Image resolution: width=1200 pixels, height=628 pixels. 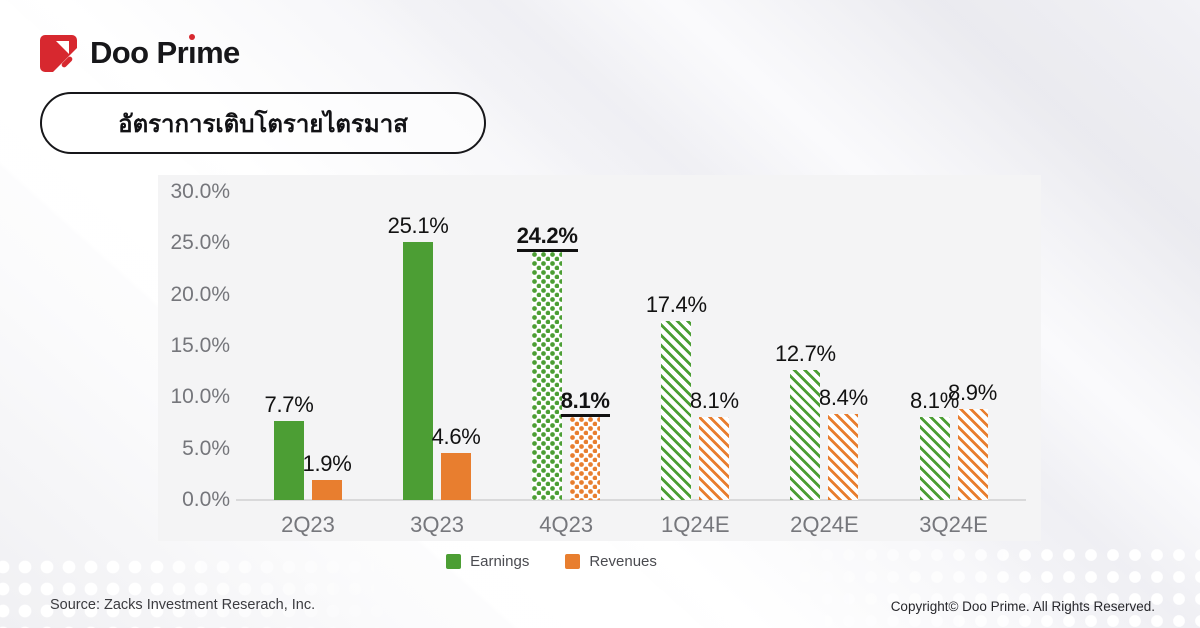 What do you see at coordinates (972, 392) in the screenshot?
I see `value-label-revenues-3q24e: 8.9%` at bounding box center [972, 392].